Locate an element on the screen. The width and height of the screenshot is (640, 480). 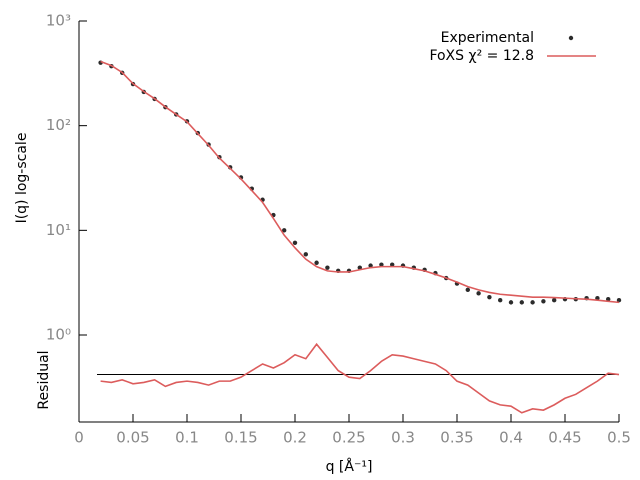
y-axis-label: I(q) log-scale is located at coordinates (22, 178).